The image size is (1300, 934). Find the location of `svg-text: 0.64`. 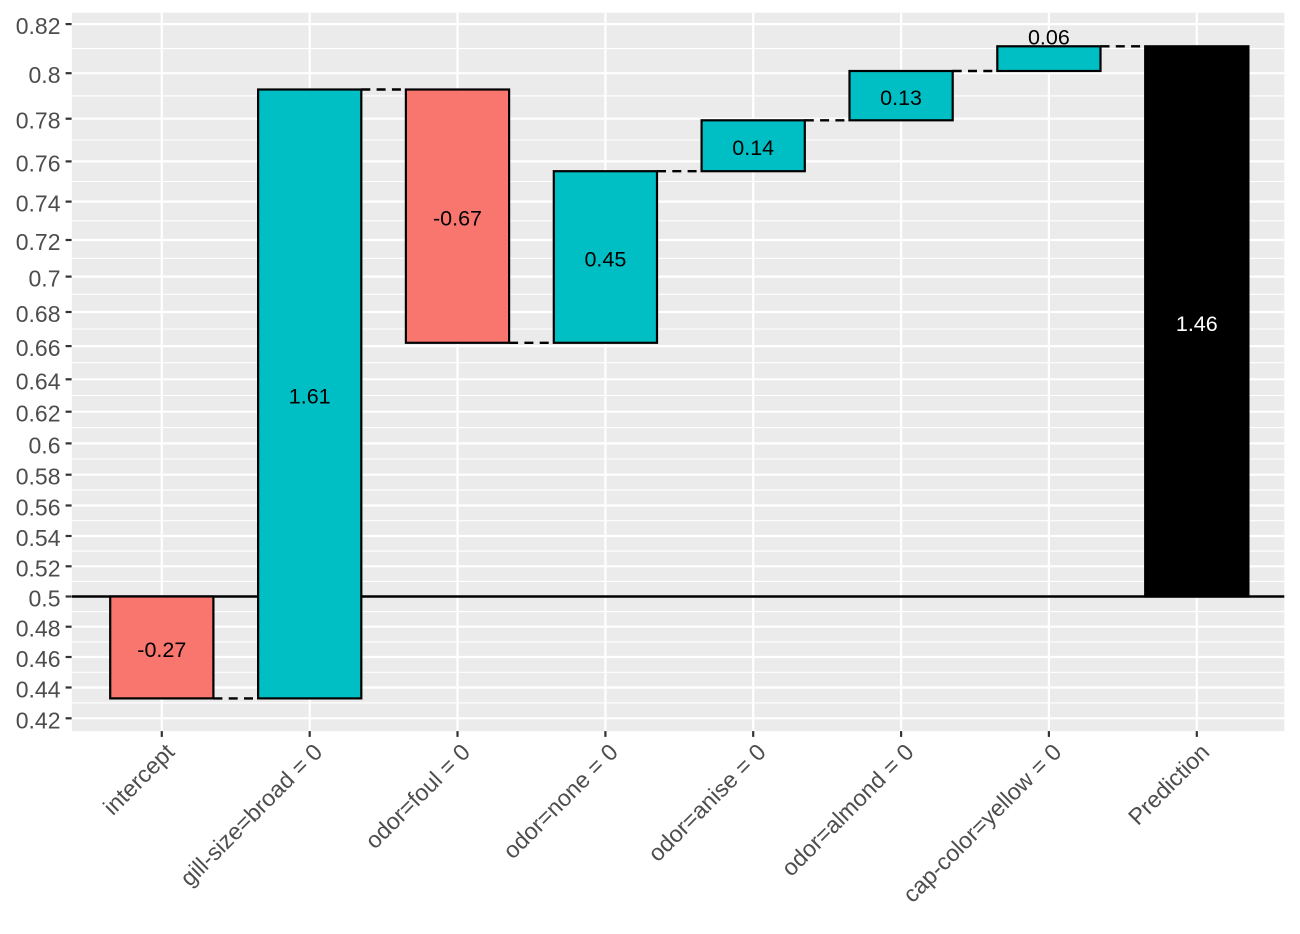

svg-text: 0.64 is located at coordinates (38, 381).